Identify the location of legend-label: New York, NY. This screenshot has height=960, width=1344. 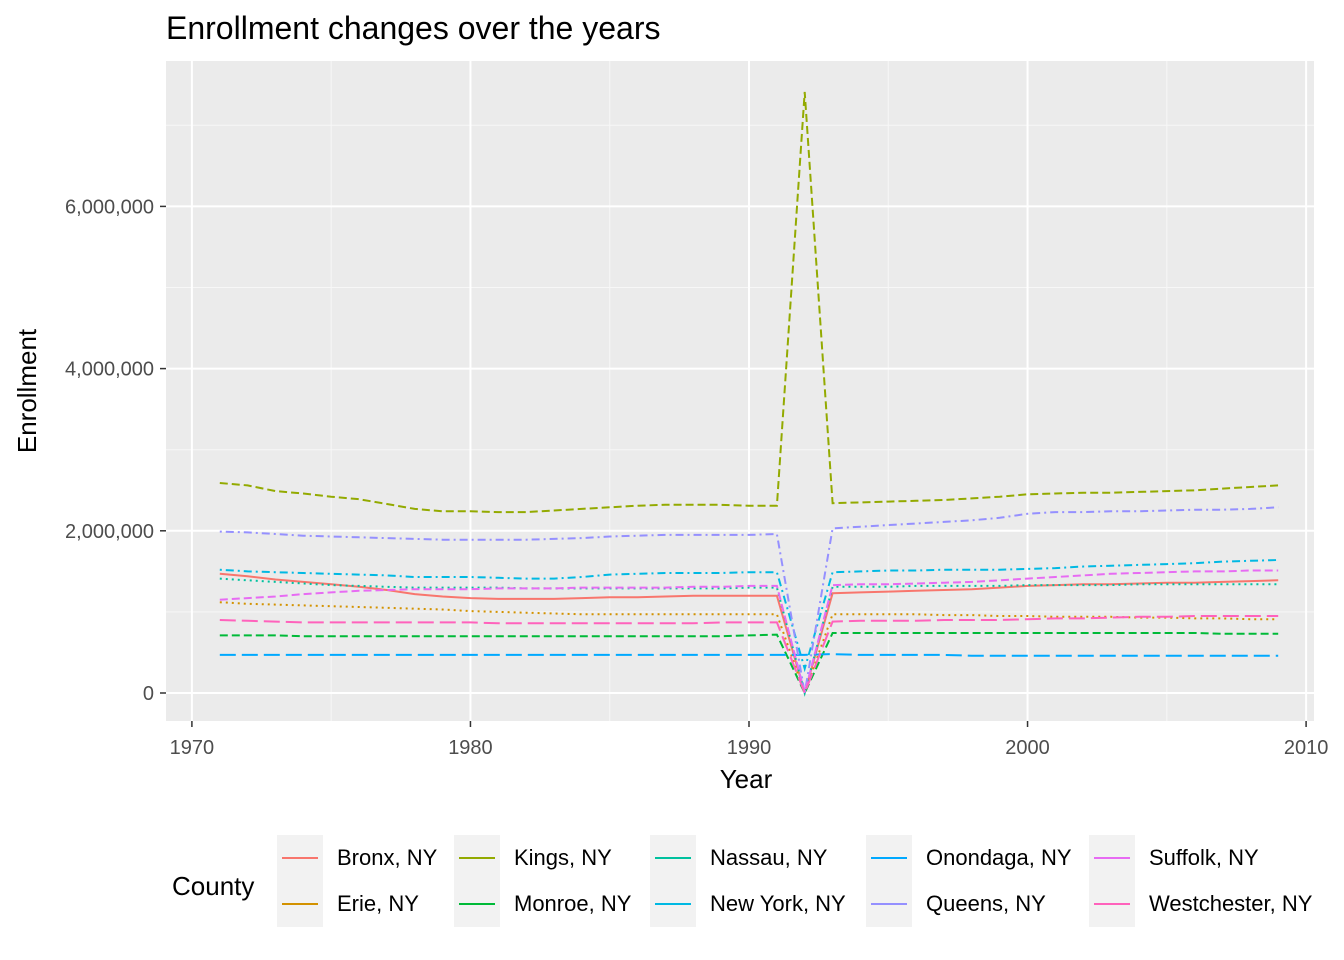
(778, 903).